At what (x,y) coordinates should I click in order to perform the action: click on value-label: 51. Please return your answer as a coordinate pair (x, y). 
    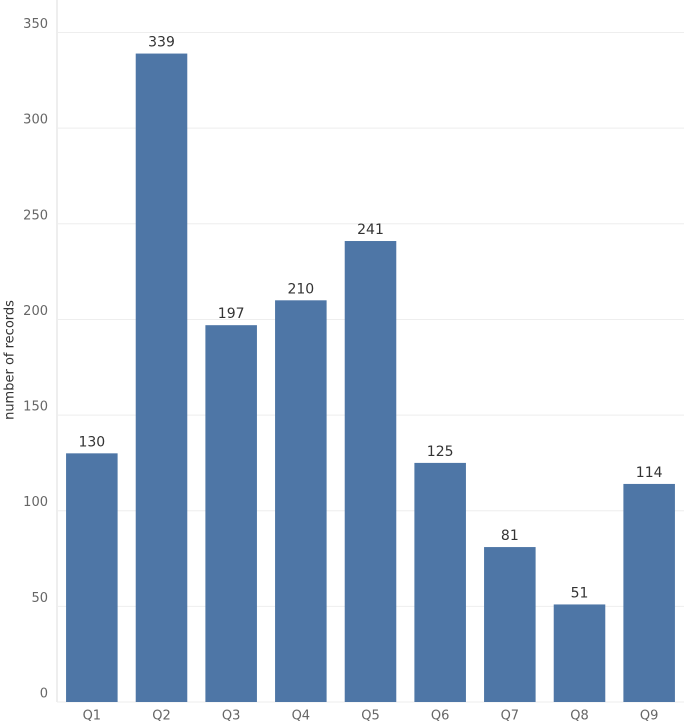
    Looking at the image, I should click on (580, 593).